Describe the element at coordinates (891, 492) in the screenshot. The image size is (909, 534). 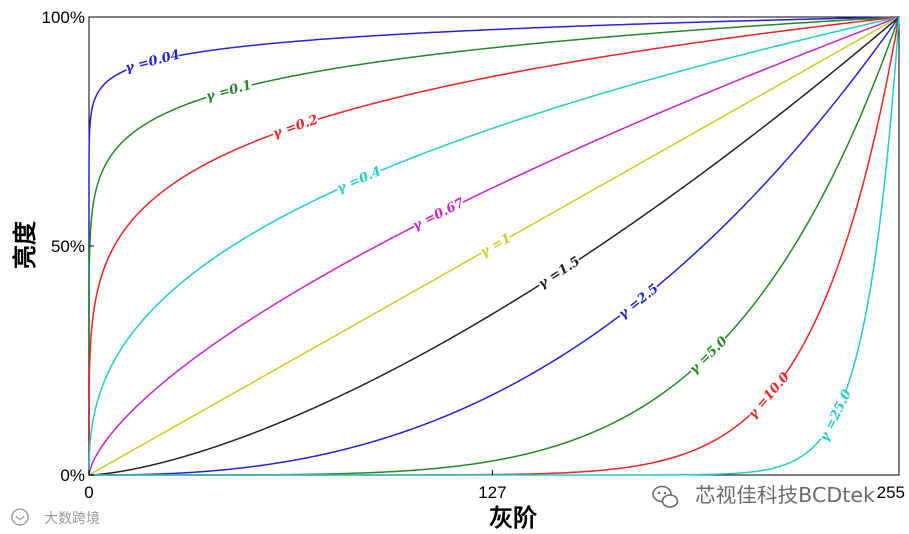
I see `x-tick-label: 255` at that location.